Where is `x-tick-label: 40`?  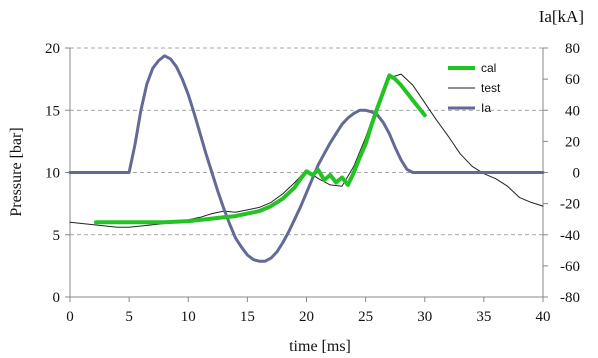
x-tick-label: 40 is located at coordinates (543, 317).